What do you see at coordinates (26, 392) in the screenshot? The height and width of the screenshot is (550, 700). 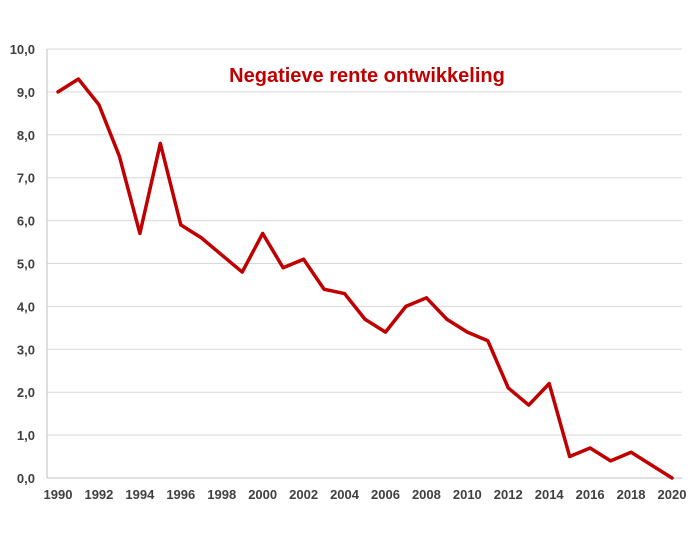 I see `y-tick-label: 2,0` at bounding box center [26, 392].